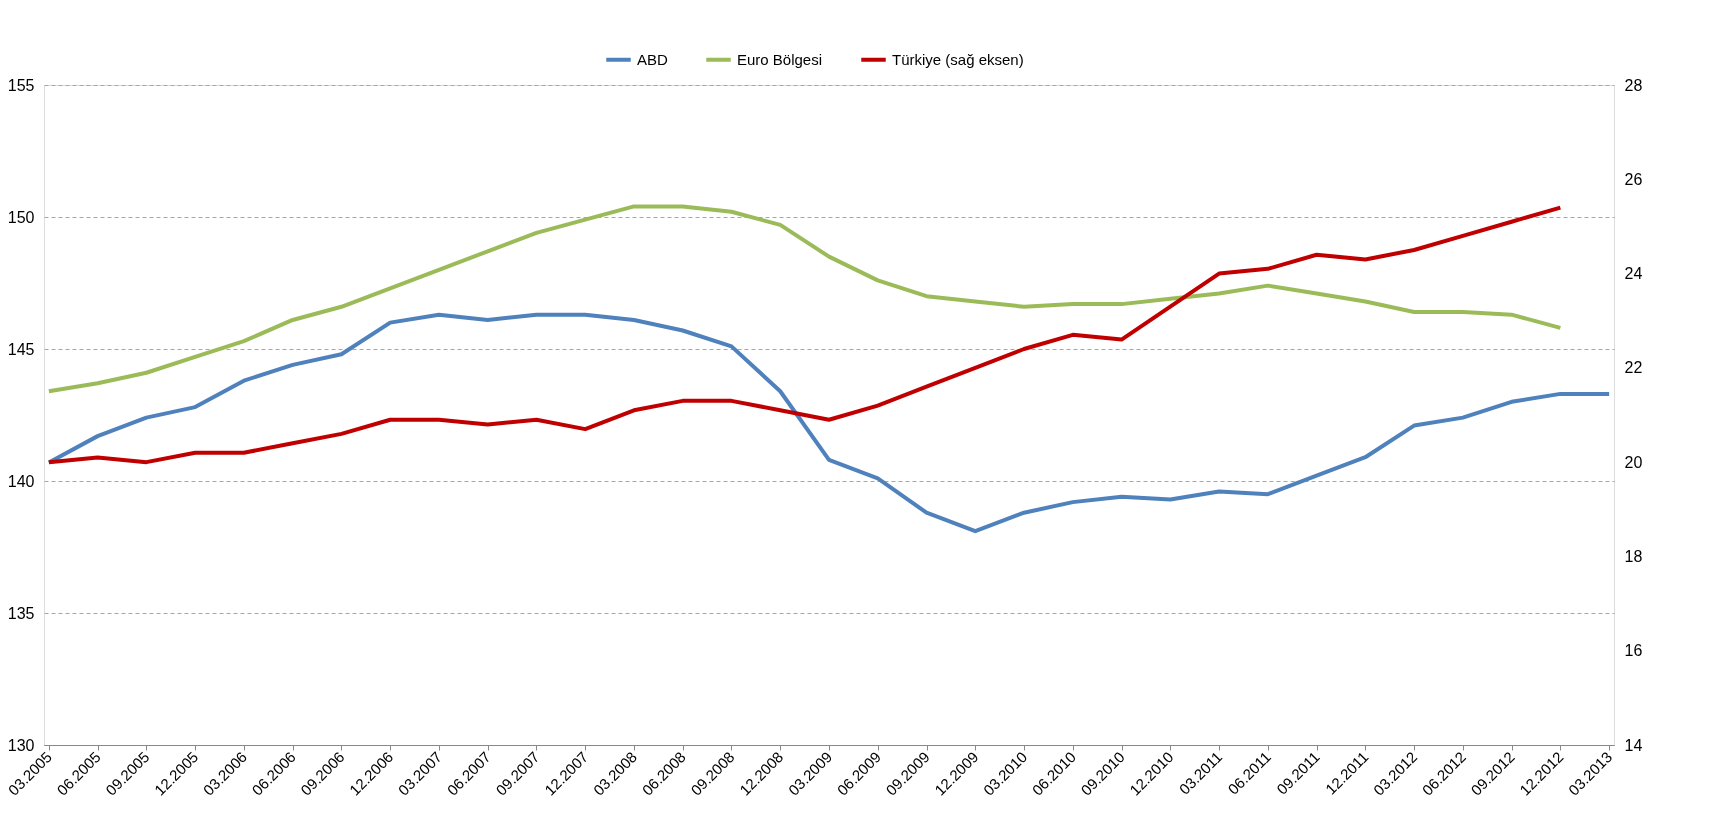  What do you see at coordinates (1633, 651) in the screenshot?
I see `y2-tick-label: 16` at bounding box center [1633, 651].